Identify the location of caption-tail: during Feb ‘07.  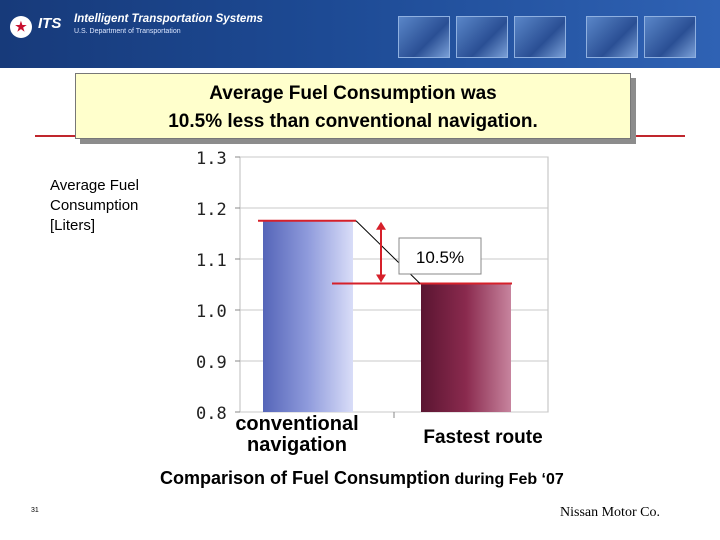
(509, 479).